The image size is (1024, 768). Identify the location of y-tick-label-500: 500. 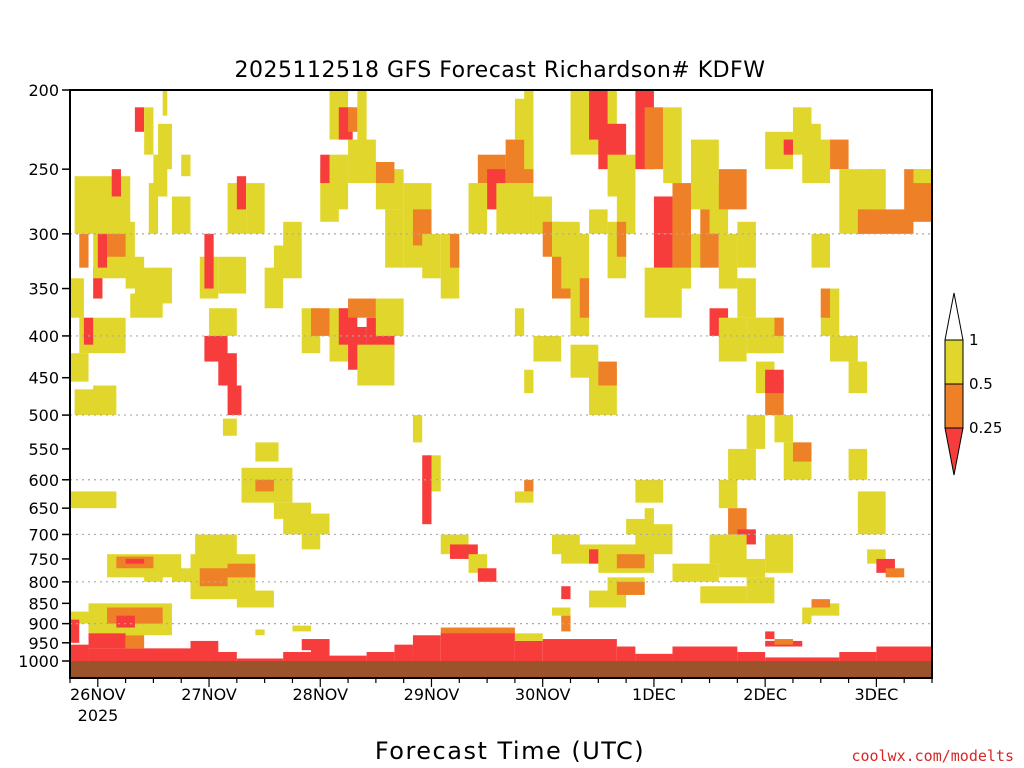
(43, 415).